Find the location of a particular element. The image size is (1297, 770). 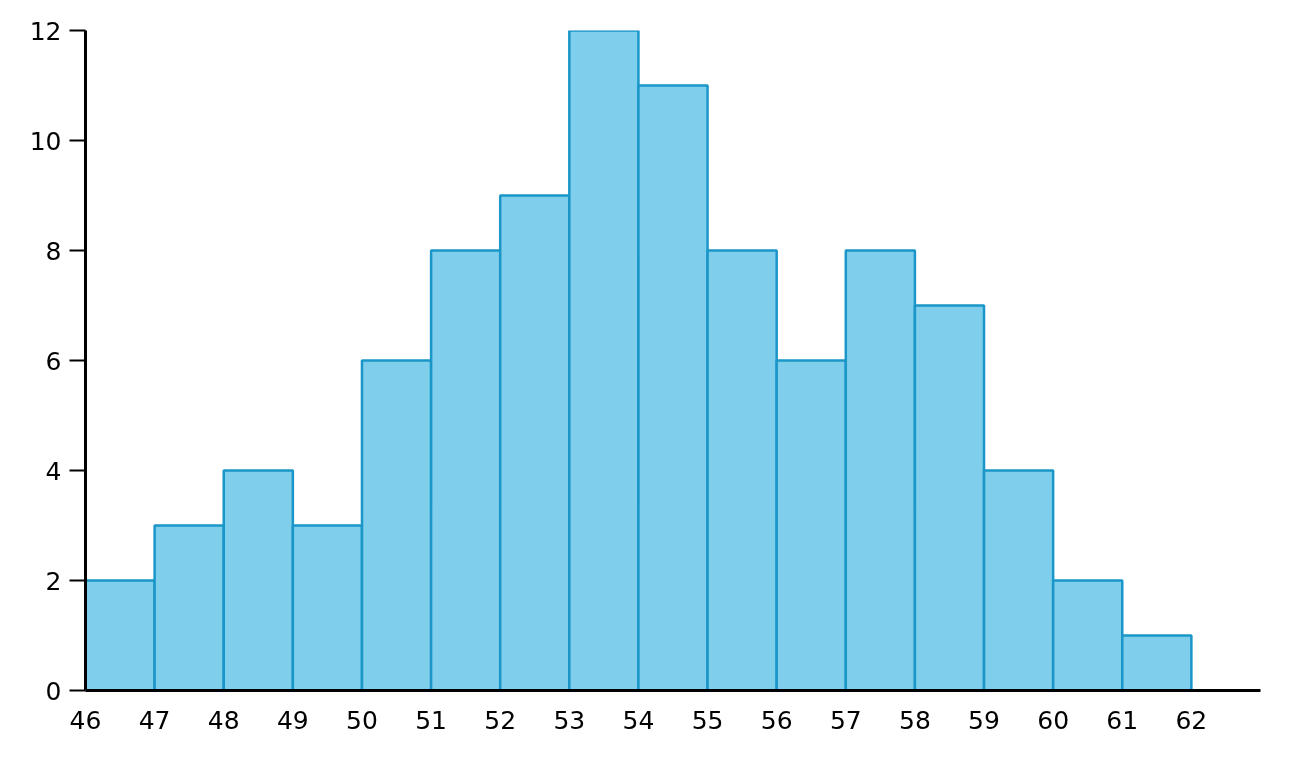

x-tick-label: 56 is located at coordinates (776, 720).